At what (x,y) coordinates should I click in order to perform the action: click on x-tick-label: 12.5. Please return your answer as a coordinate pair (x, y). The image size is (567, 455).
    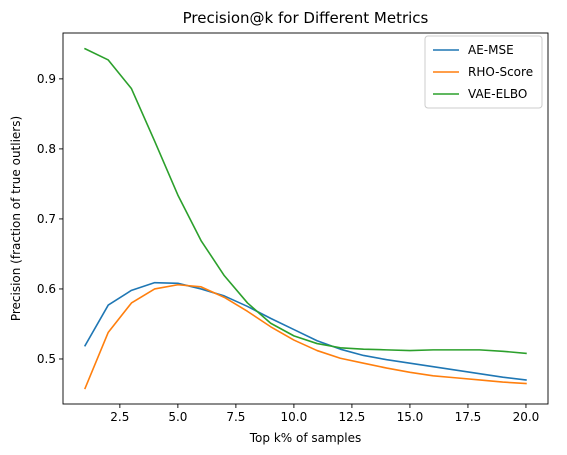
    Looking at the image, I should click on (352, 417).